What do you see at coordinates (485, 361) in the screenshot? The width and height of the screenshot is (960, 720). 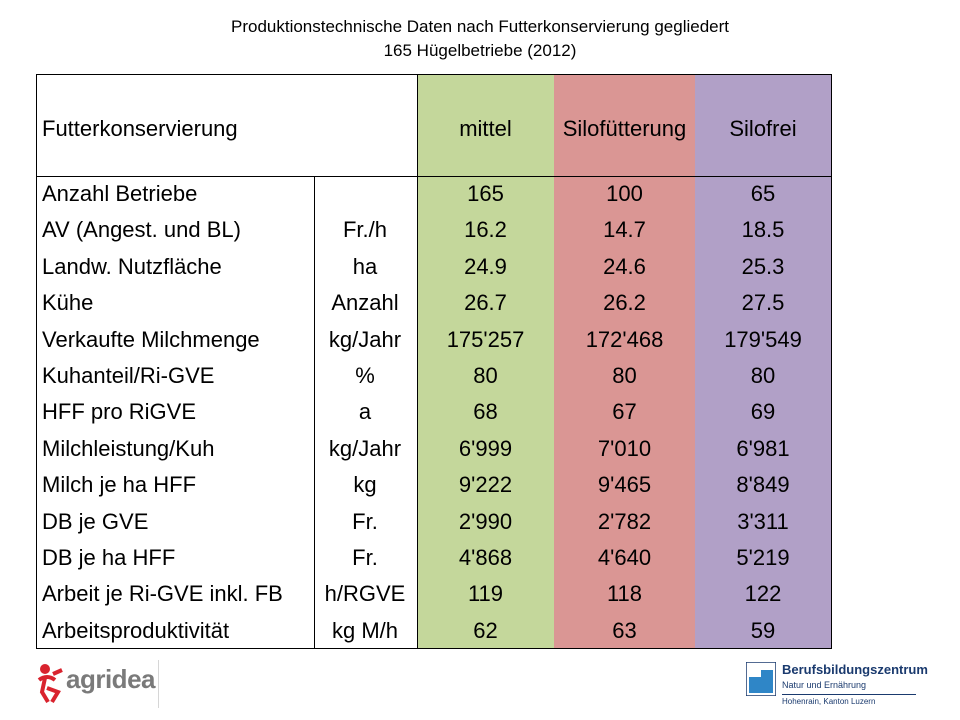 I see `column-bg-mittel` at bounding box center [485, 361].